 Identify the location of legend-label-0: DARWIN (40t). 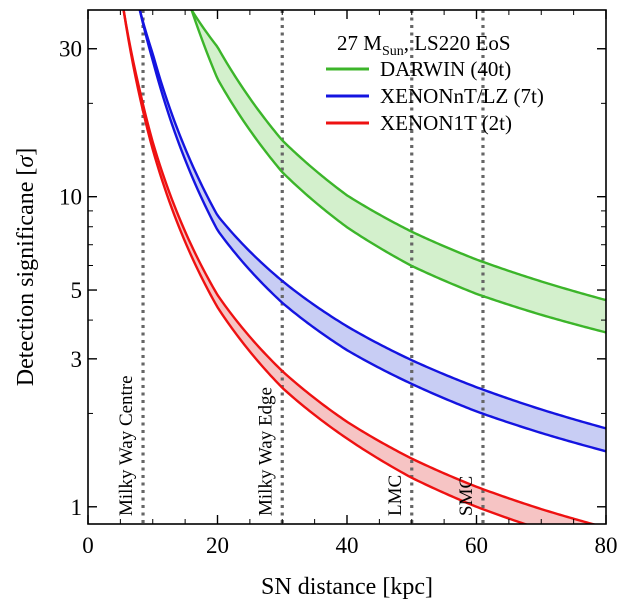
(445, 69).